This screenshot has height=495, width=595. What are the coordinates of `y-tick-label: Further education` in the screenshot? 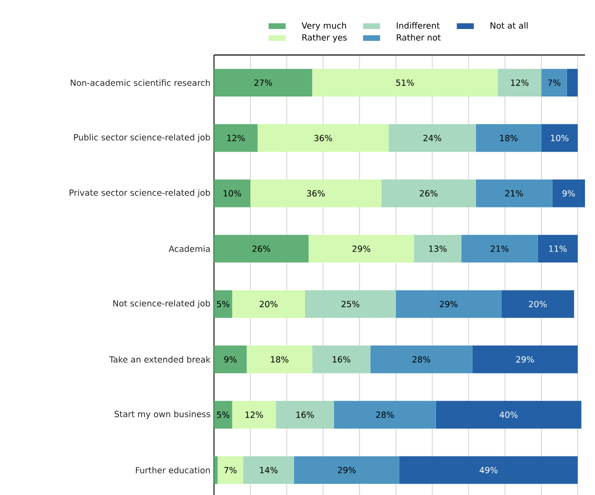 It's located at (173, 470).